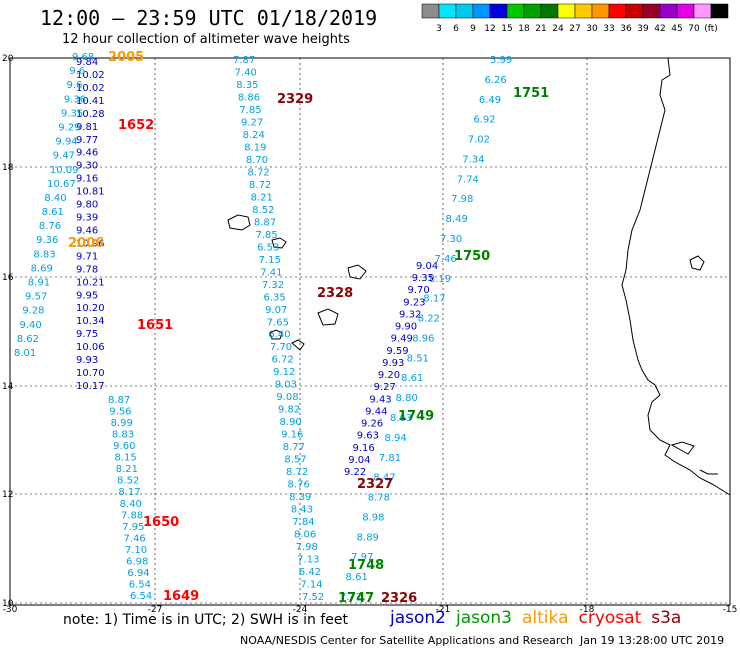  I want to click on wave-height-value: 8.72, so click(258, 172).